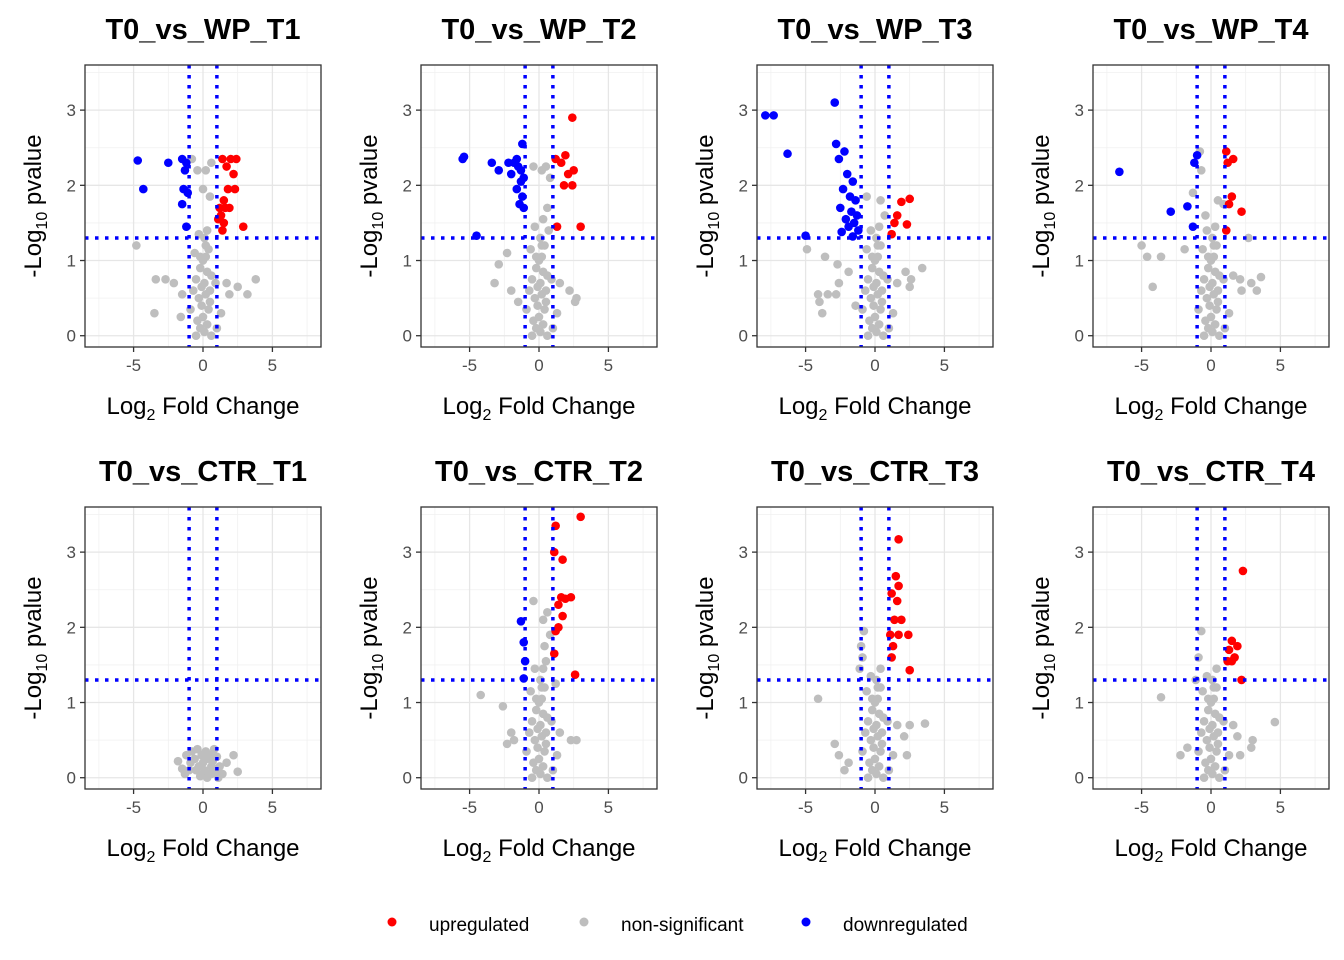 This screenshot has width=1344, height=960. I want to click on x-axis-label: Log2 Fold Change, so click(874, 408).